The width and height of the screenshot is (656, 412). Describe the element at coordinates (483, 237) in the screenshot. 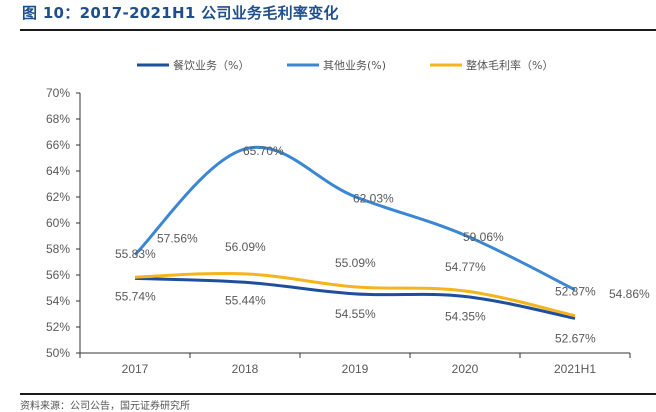

I see `data-label-other: 59.06%` at that location.